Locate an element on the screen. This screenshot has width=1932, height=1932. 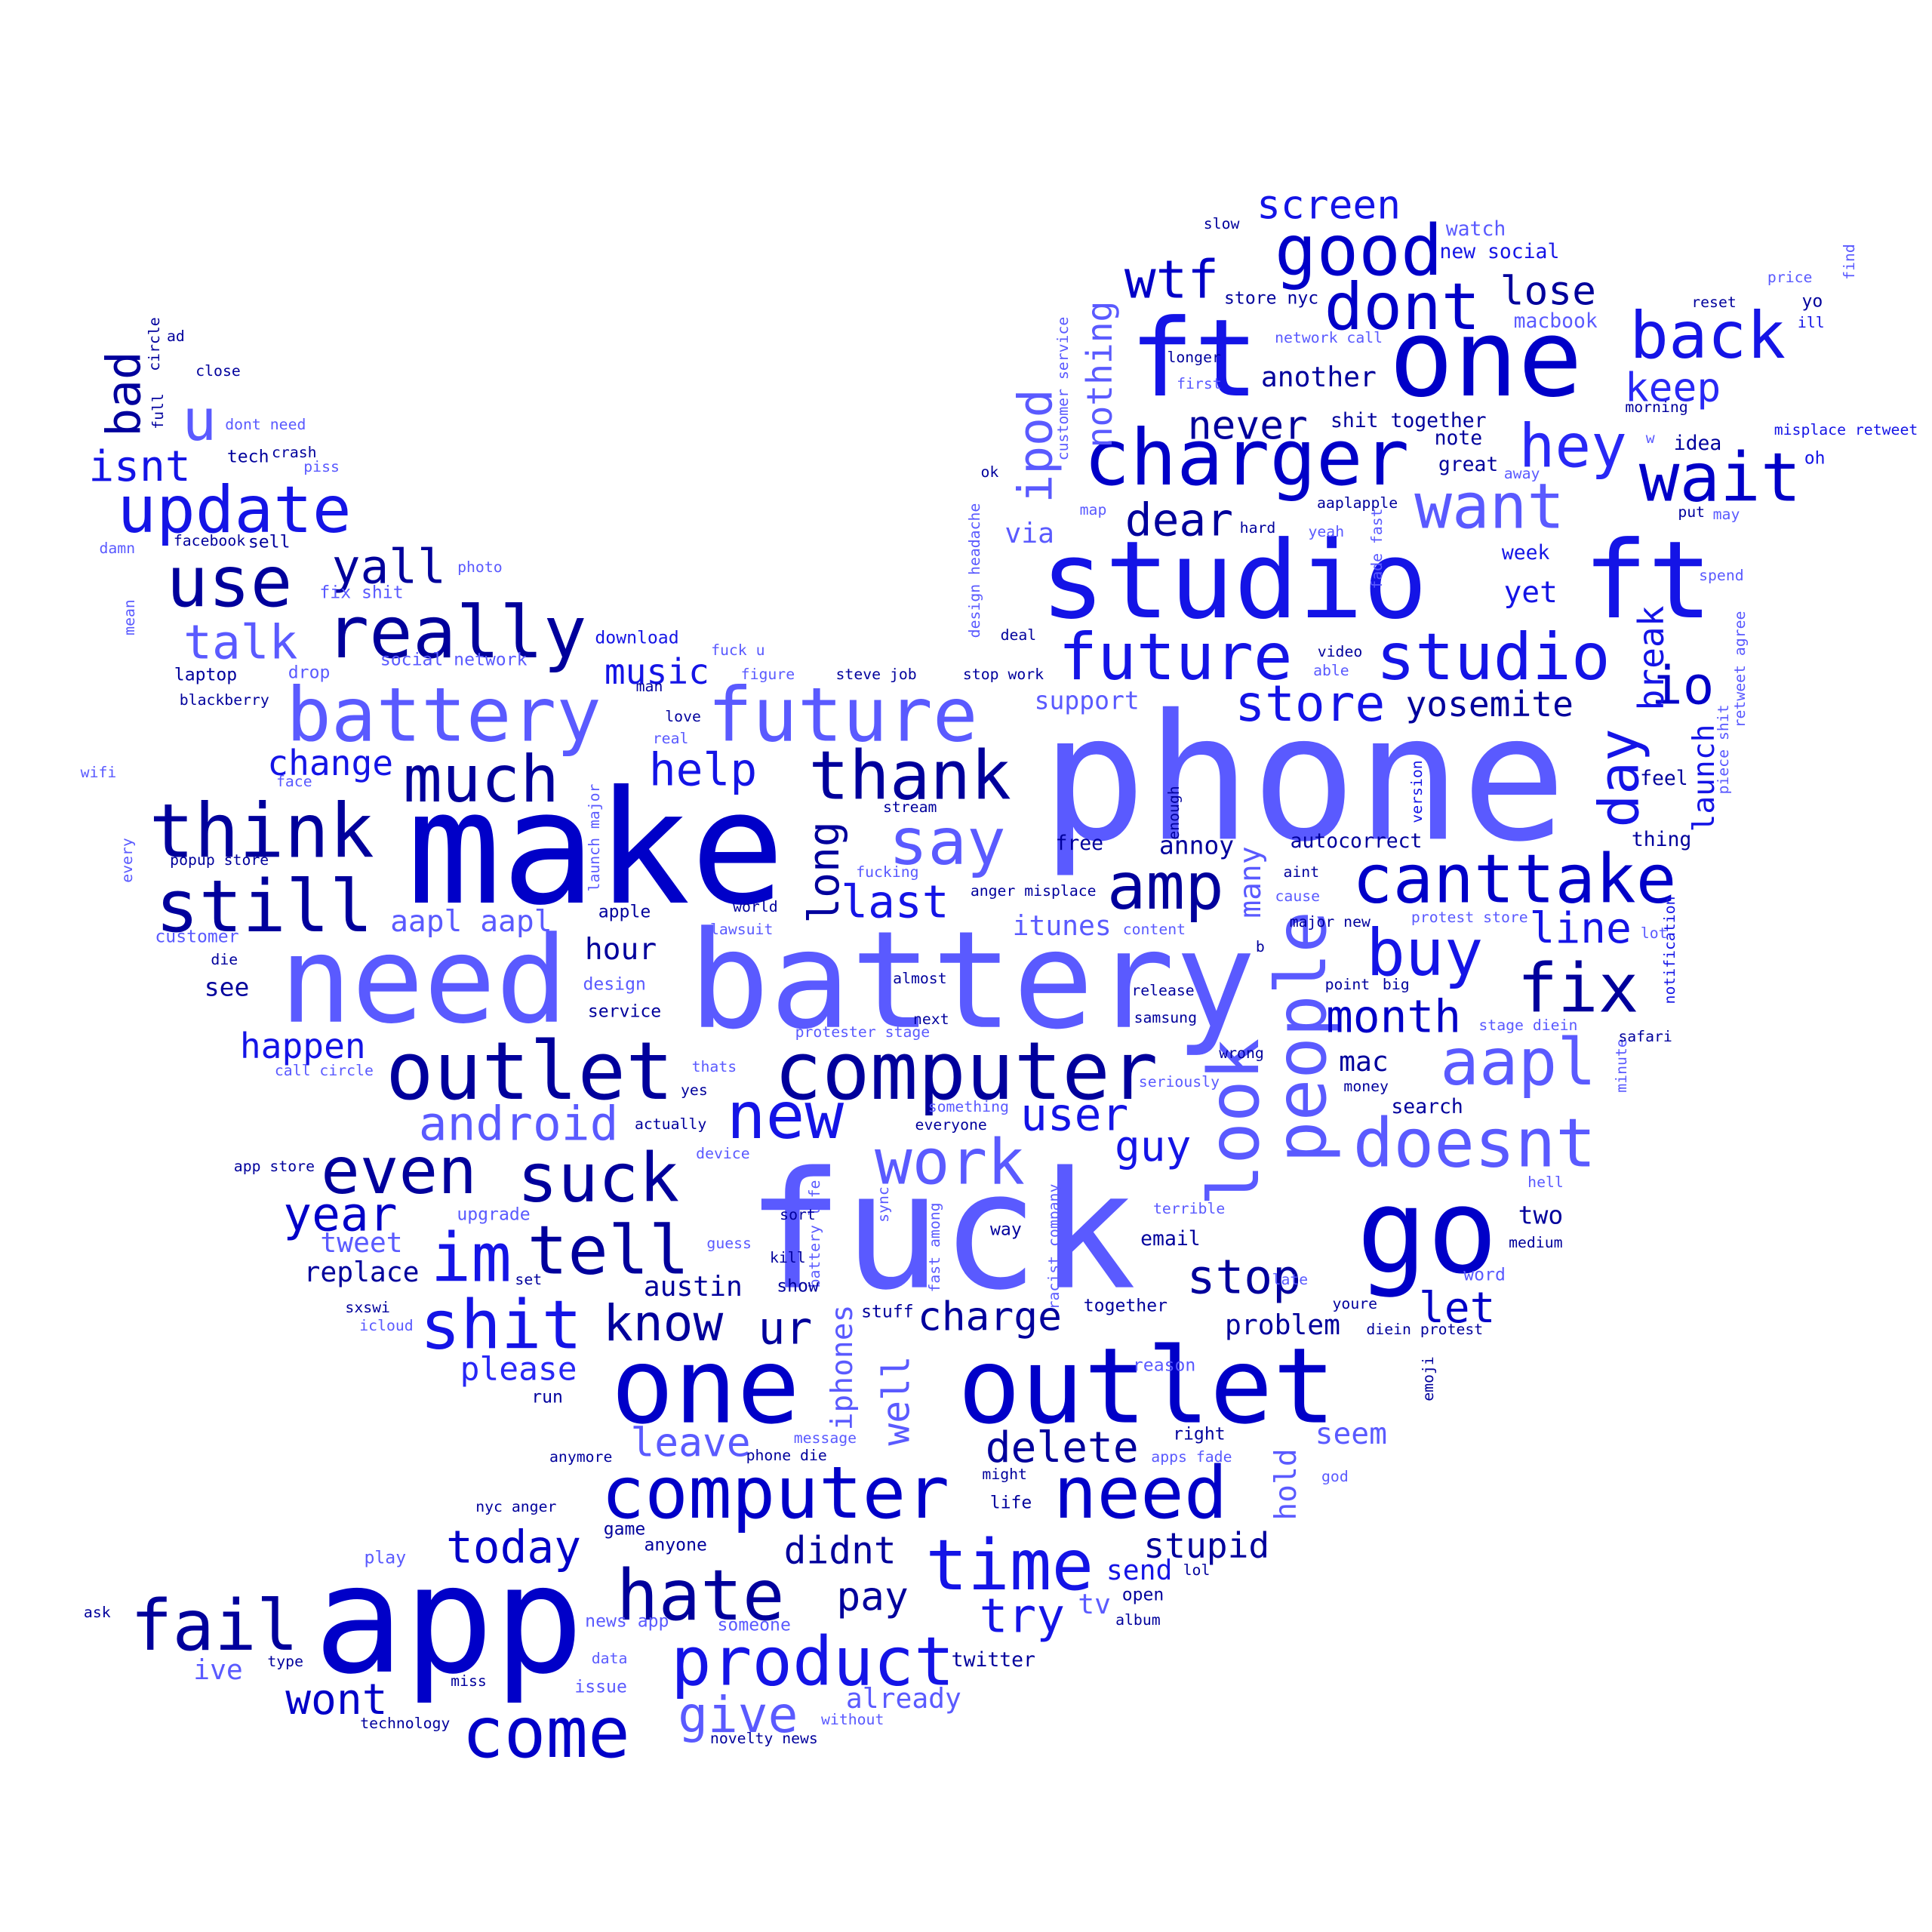
cloud-word: yet is located at coordinates (1530, 593).